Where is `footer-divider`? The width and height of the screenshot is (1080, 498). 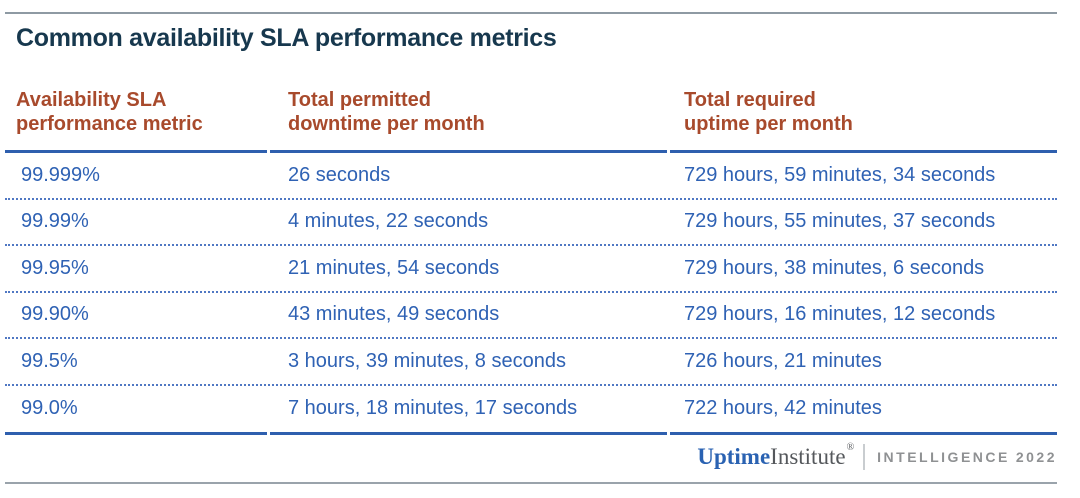
footer-divider is located at coordinates (864, 457).